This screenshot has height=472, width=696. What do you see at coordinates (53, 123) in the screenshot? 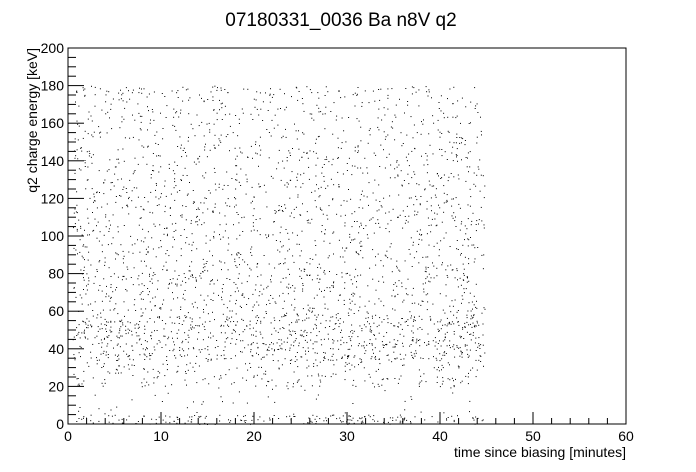
I see `y-tick-label: 160` at bounding box center [53, 123].